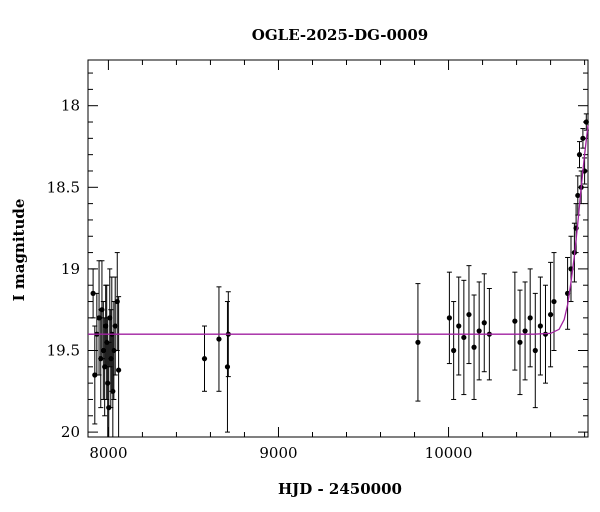  I want to click on y-tick-label: 18.5, so click(63, 187).